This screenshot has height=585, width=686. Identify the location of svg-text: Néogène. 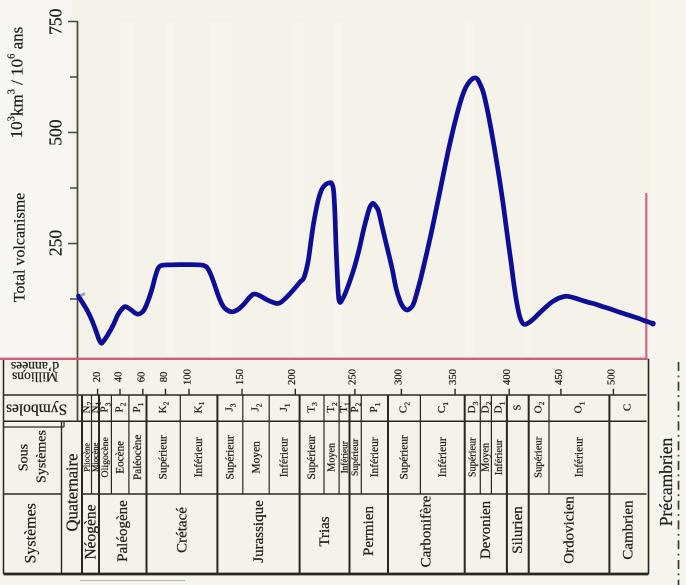
(90, 531).